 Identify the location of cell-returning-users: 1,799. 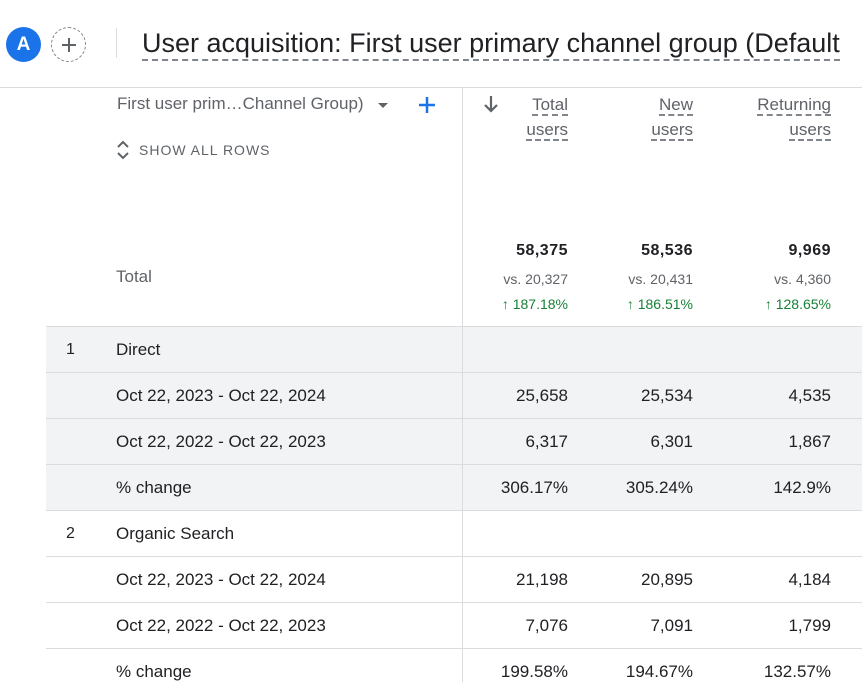
(809, 625).